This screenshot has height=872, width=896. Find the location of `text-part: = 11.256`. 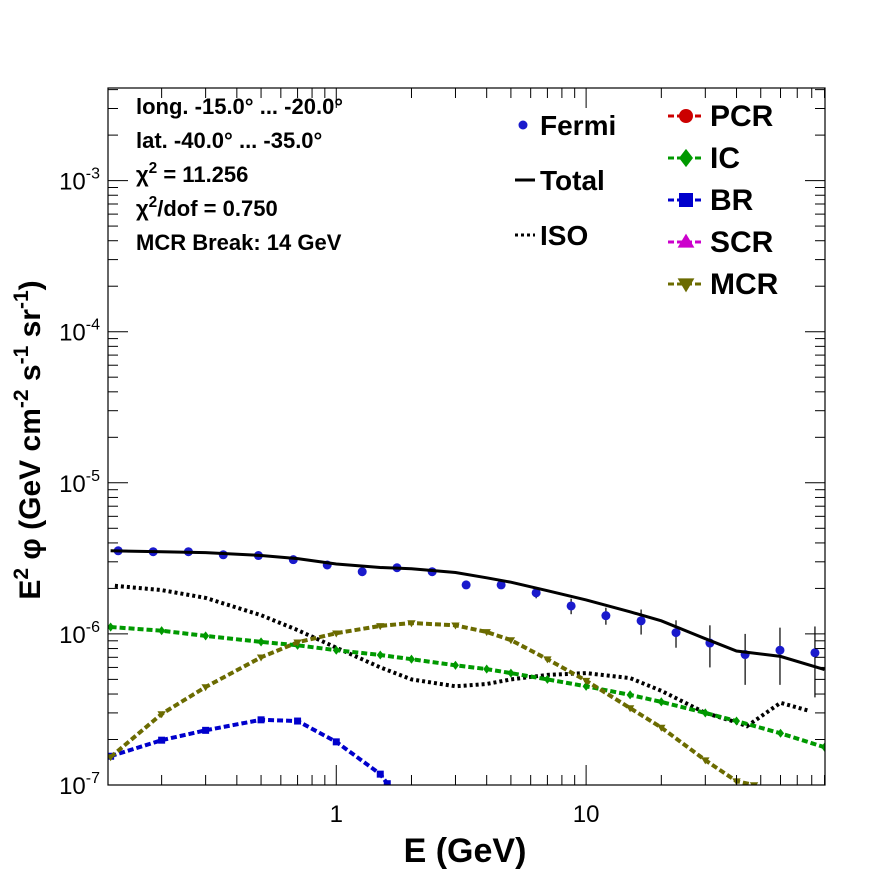

text-part: = 11.256 is located at coordinates (202, 174).